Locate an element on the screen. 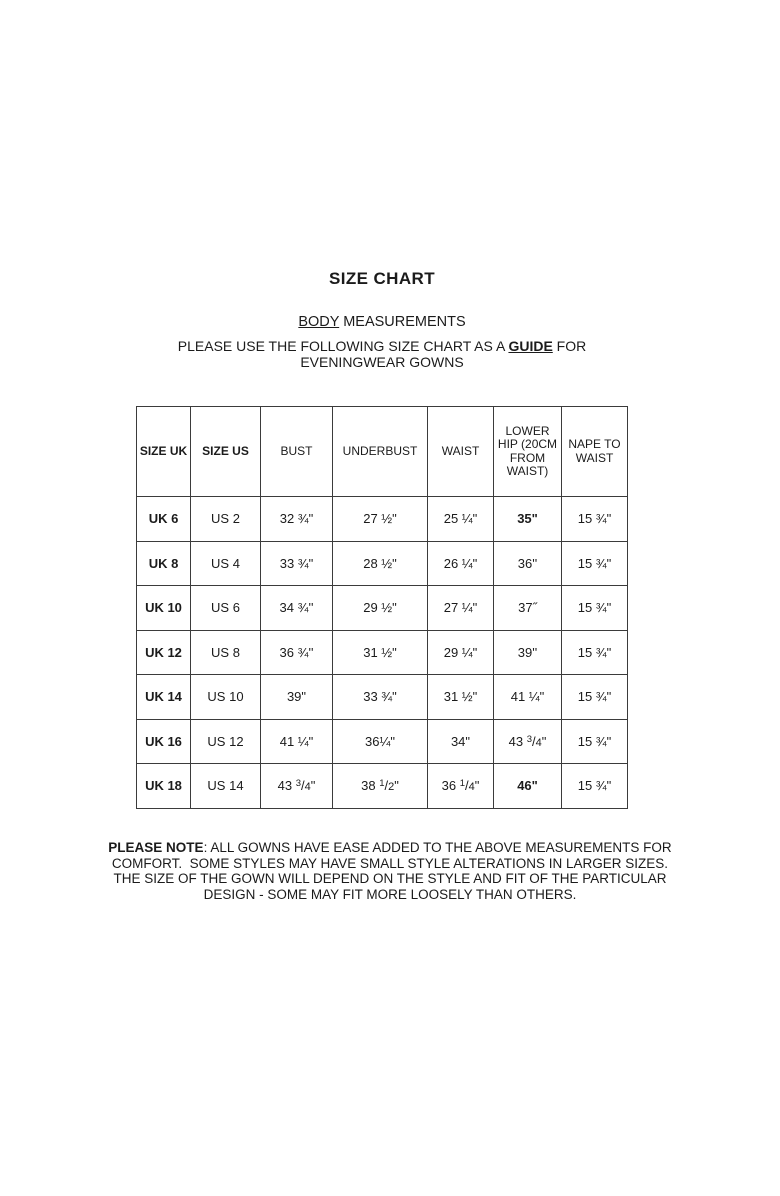  table-cell: 29 ½" is located at coordinates (380, 608).